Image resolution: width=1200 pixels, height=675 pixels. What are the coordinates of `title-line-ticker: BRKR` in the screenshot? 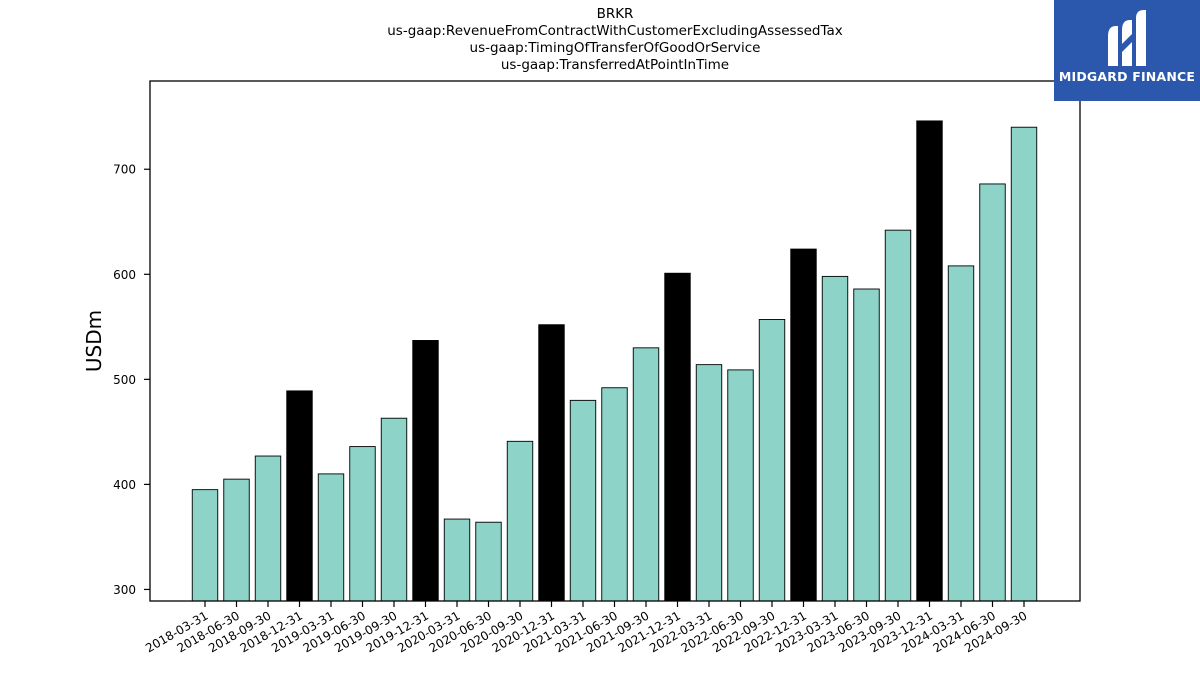 It's located at (615, 14).